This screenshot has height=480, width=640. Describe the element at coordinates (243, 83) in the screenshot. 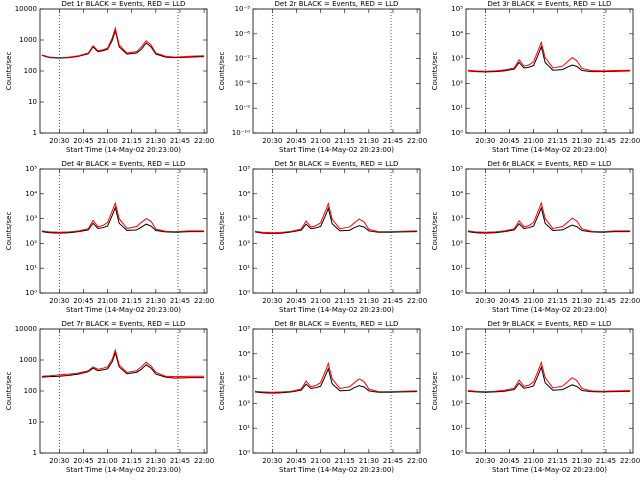

I see `y-tick-label: 10⁻⁸` at that location.